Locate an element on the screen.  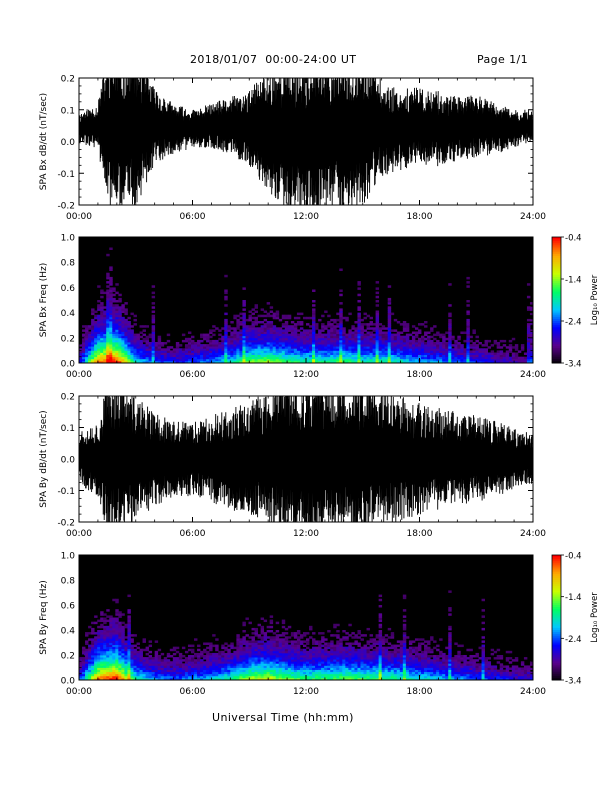
x-tick-label: 18:00 is located at coordinates (420, 534).